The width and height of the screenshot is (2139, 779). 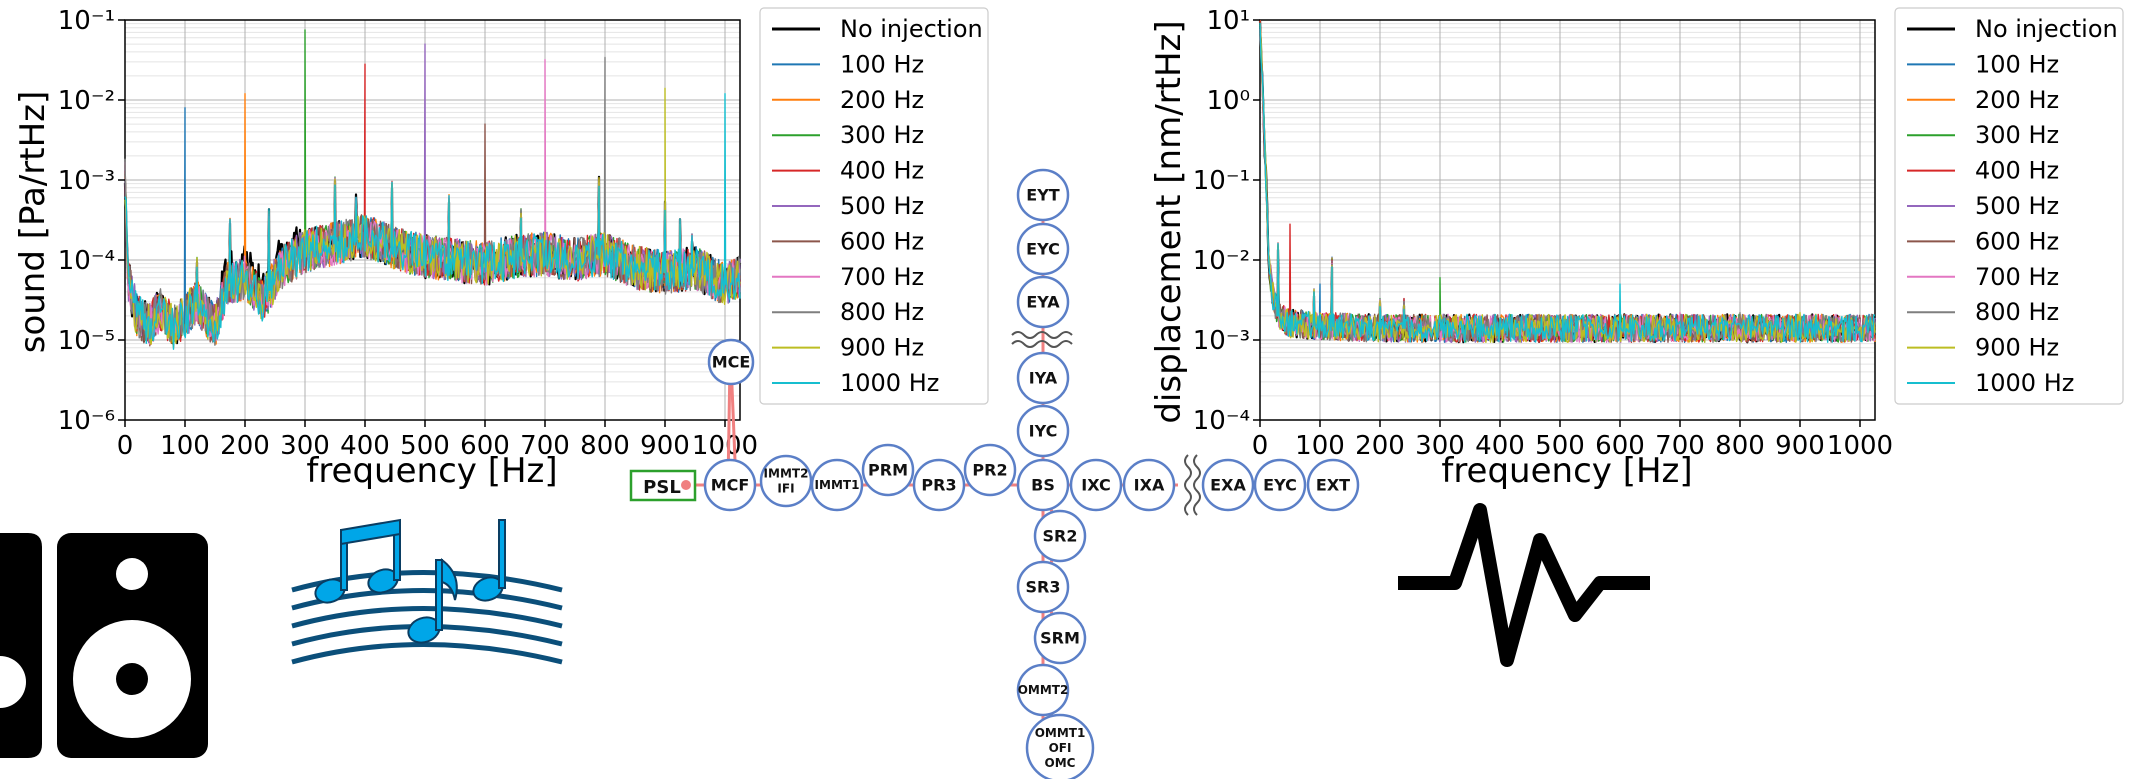 I want to click on displacement-chart-y-axis-label: displacement [nm/rtHz], so click(x=1169, y=221).